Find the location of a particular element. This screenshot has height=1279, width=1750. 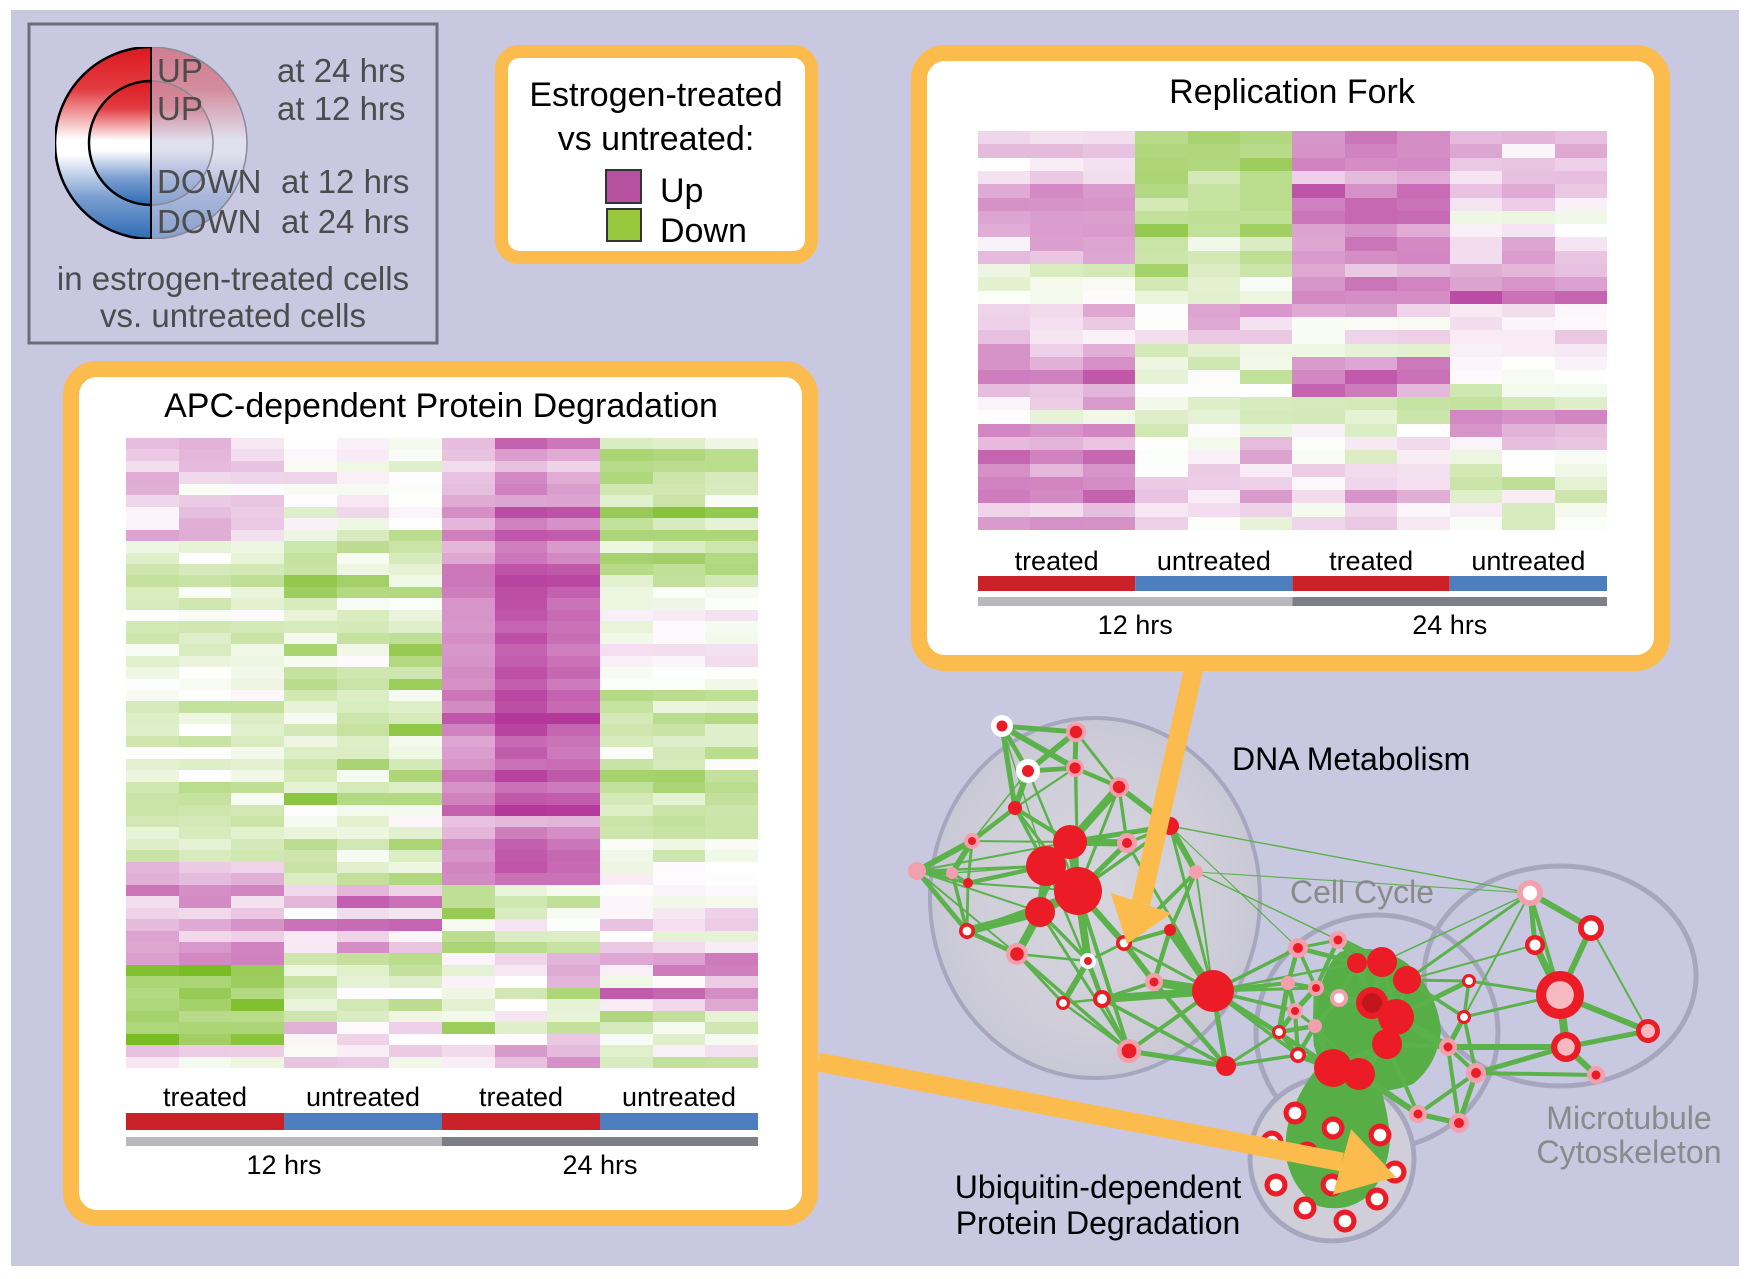

svg-text: vs. untreated cells is located at coordinates (233, 315).